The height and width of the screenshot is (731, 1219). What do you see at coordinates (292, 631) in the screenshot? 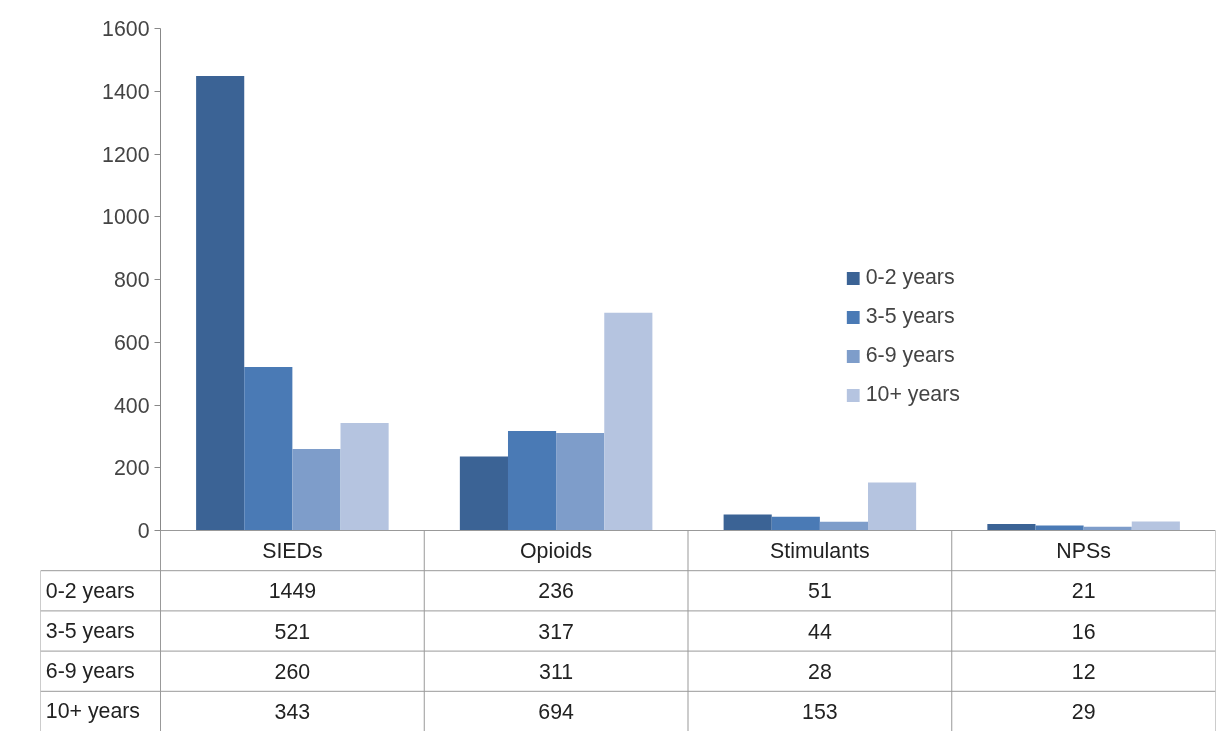
I see `data-label: 521` at bounding box center [292, 631].